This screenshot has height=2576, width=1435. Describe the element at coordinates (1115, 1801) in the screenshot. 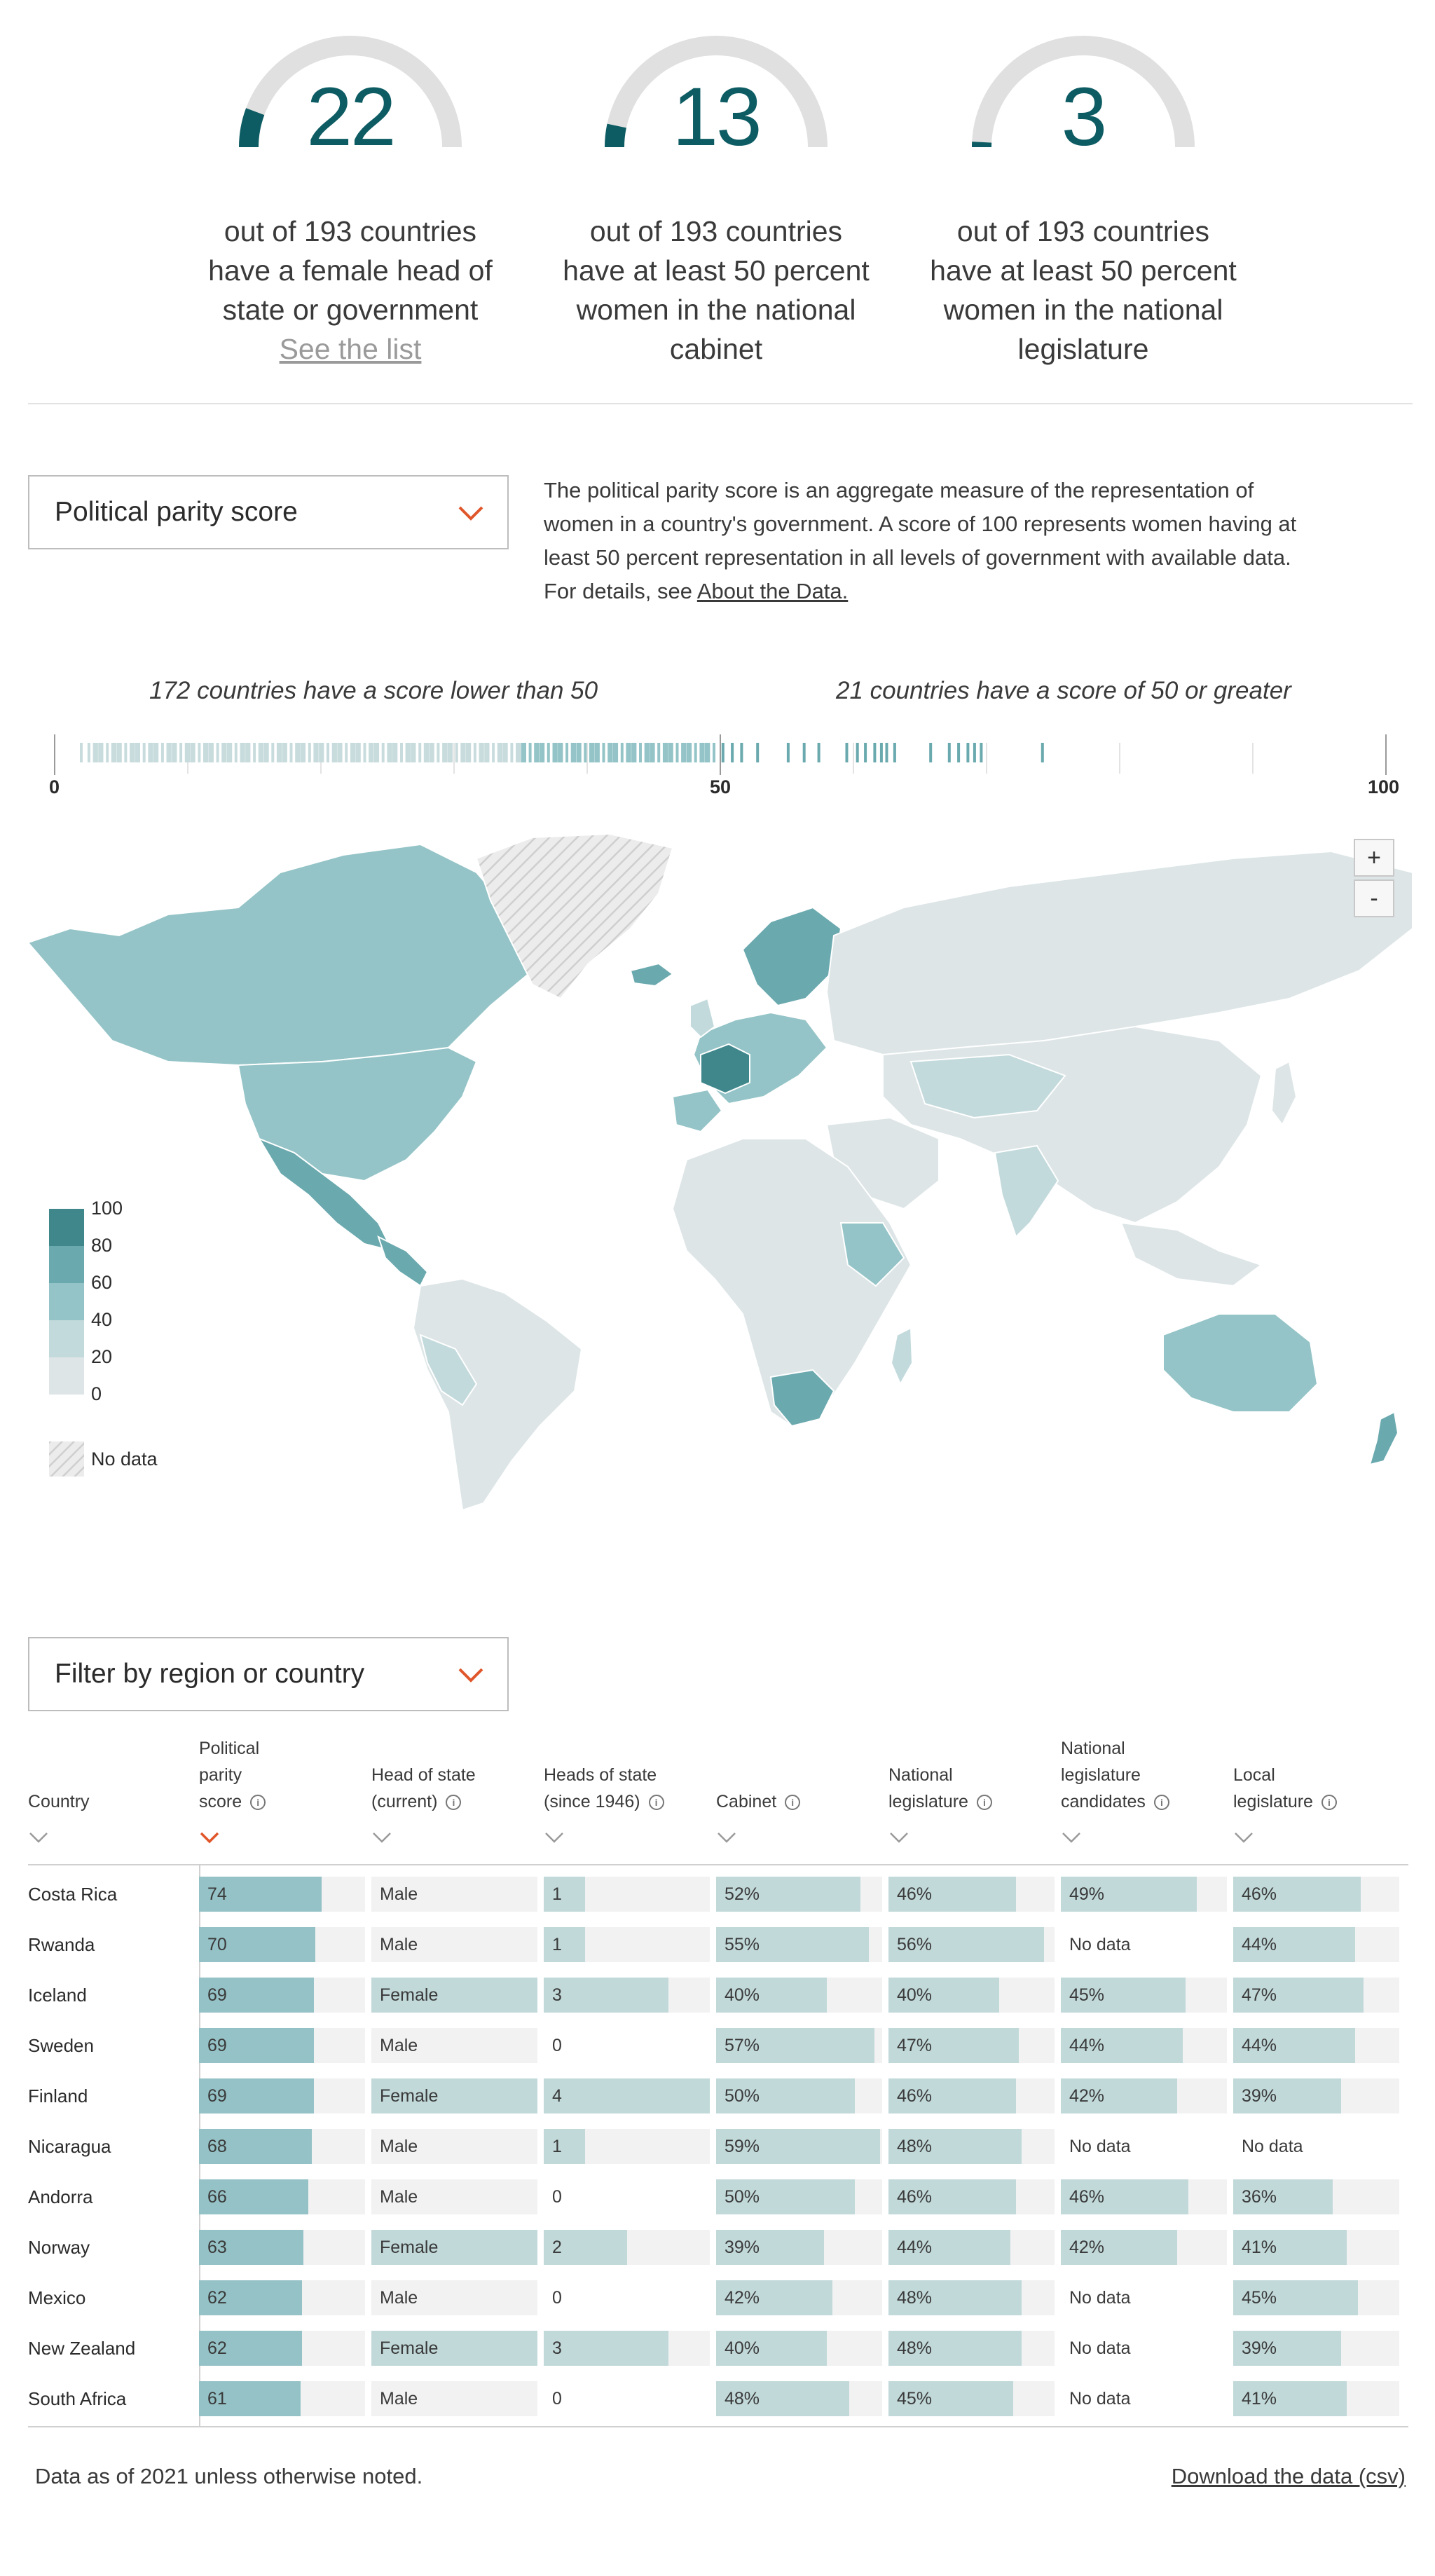

I see `column-header-text: candidates i` at that location.